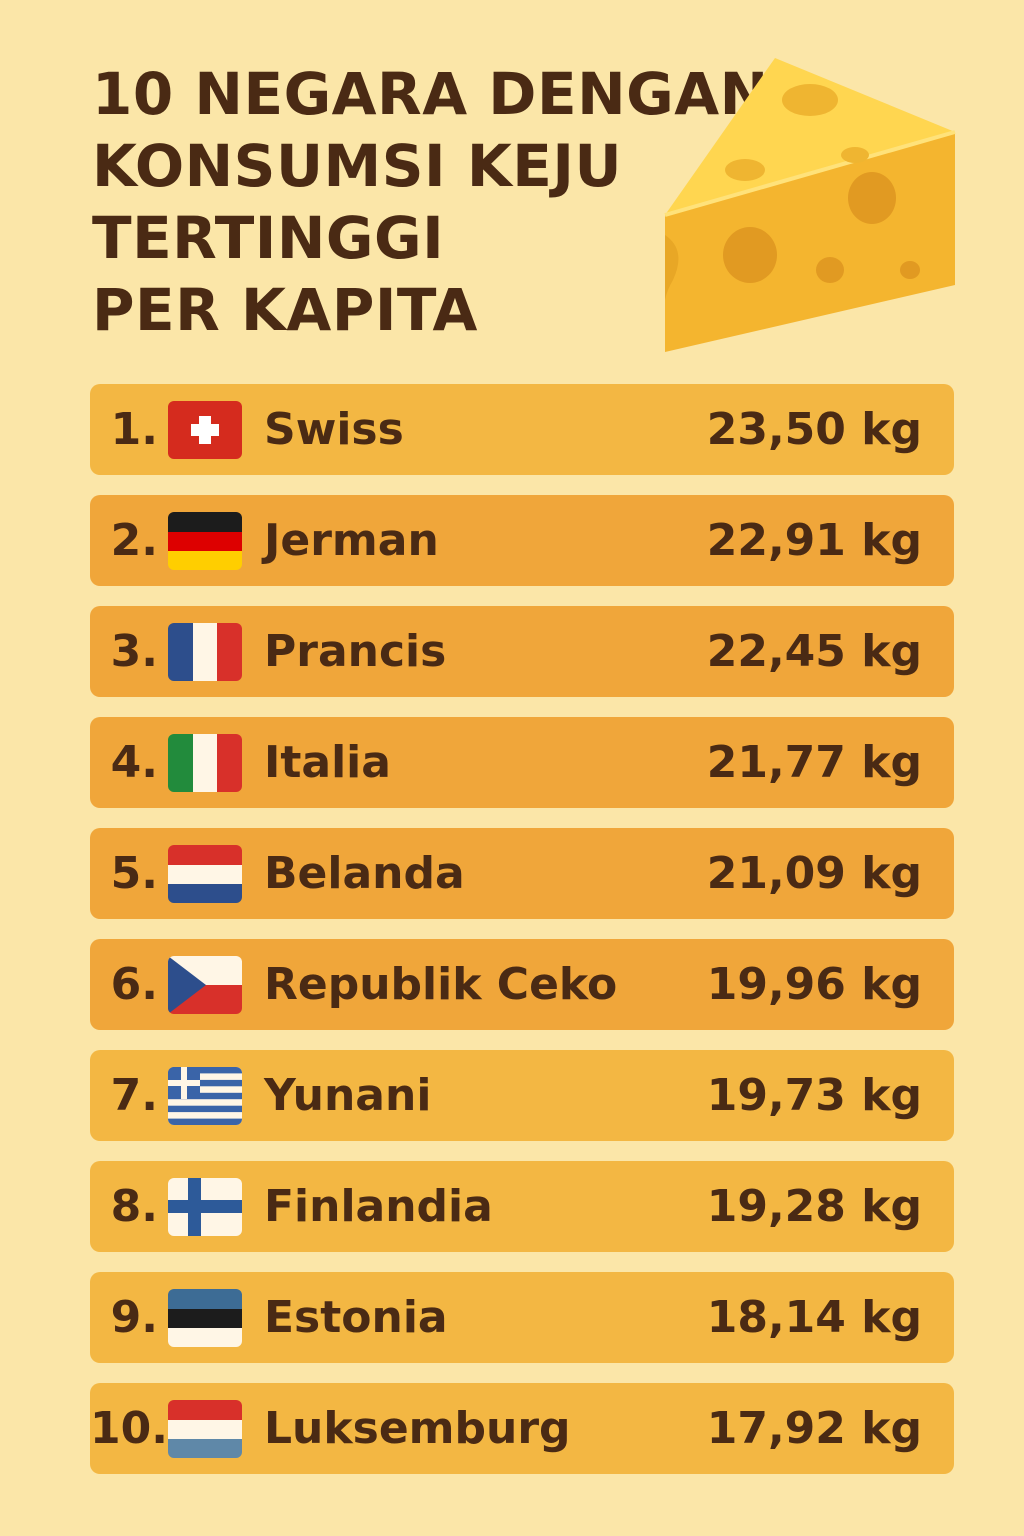 This screenshot has height=1536, width=1024. I want to click on netherlands-flag-icon, so click(205, 873).